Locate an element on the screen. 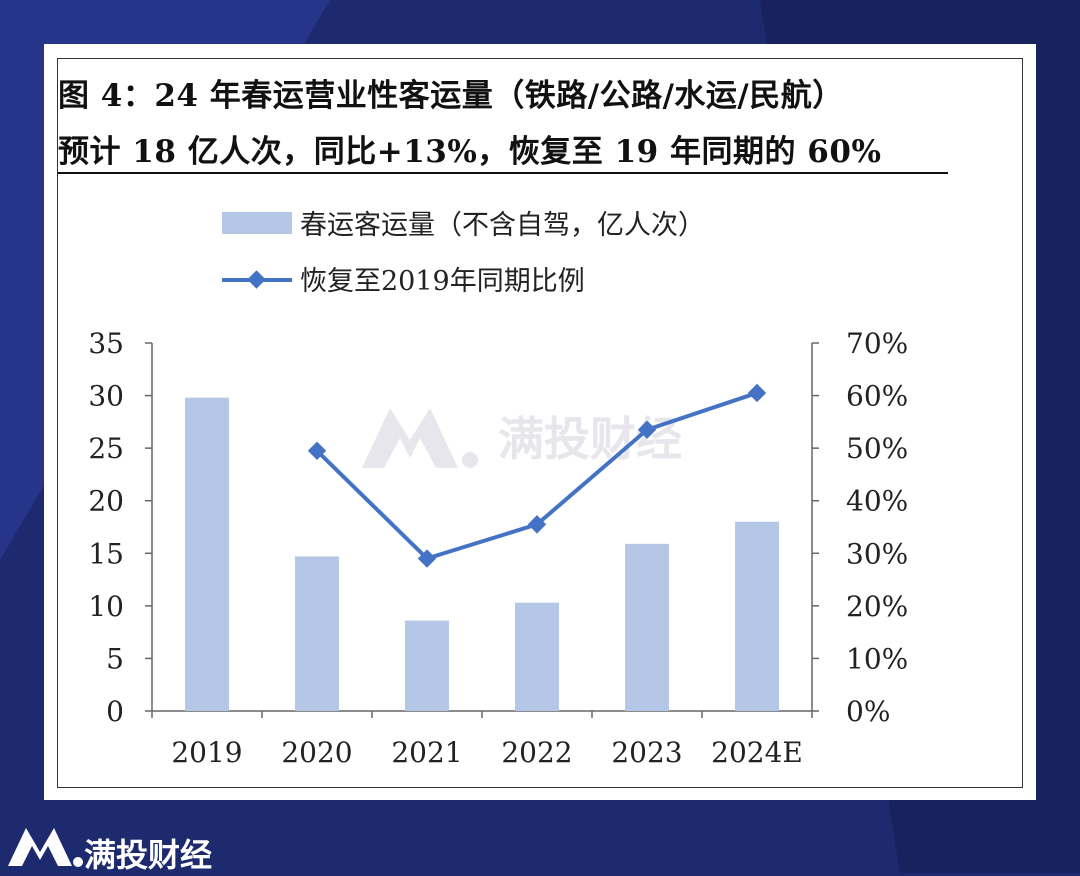 The width and height of the screenshot is (1080, 876). y-right-tick-label: 0% is located at coordinates (868, 711).